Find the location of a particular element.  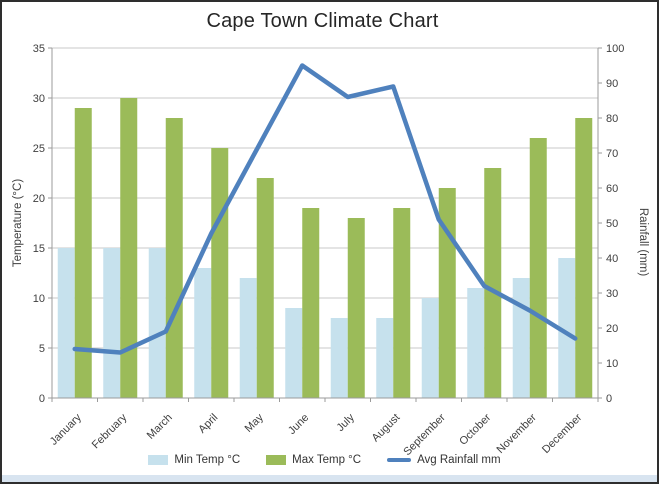

left-axis-tick-label: 0 is located at coordinates (42, 399).